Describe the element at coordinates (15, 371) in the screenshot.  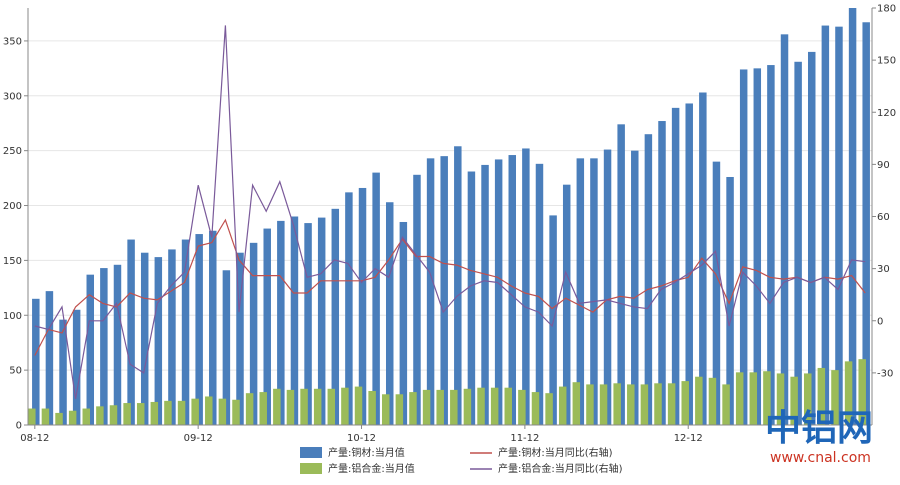
I see `left-tick-label: 50` at that location.